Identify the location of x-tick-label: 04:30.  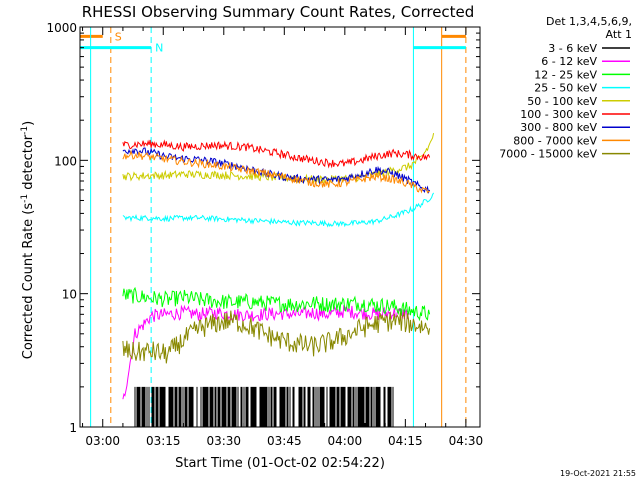
(466, 441).